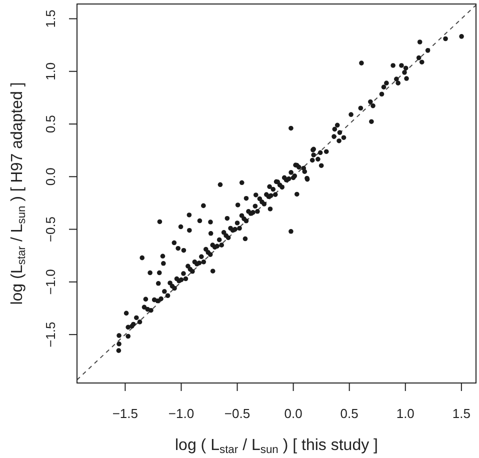 The image size is (479, 458). Describe the element at coordinates (405, 413) in the screenshot. I see `x-tick-label: 1.0` at that location.